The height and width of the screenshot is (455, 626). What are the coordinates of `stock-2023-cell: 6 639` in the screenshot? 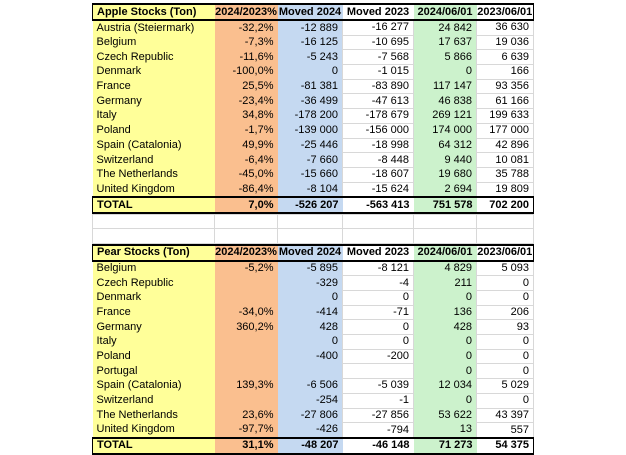 It's located at (505, 57).